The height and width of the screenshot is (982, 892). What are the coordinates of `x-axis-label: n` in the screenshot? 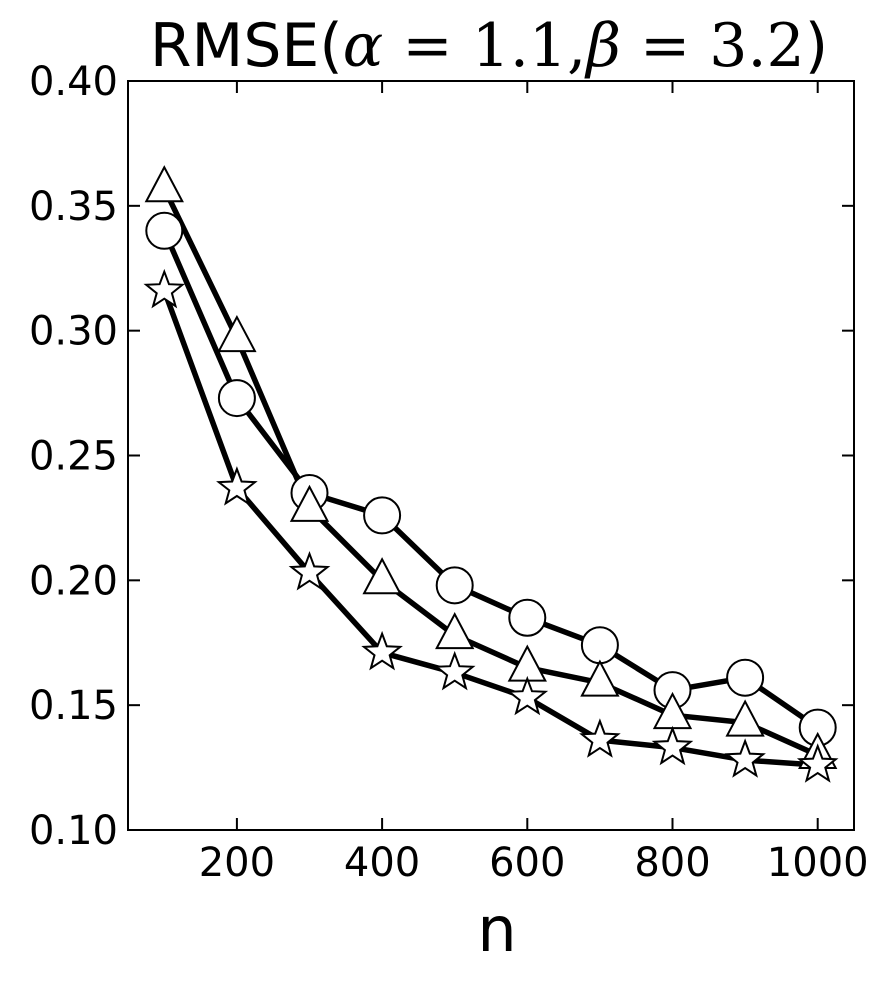 It's located at (496, 929).